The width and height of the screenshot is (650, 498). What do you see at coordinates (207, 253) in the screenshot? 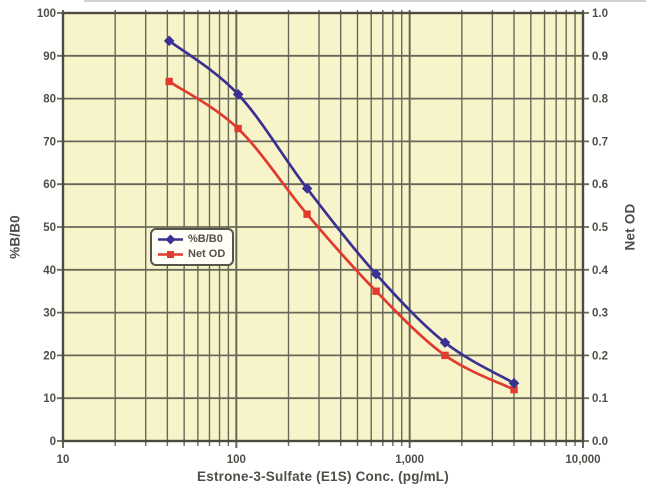
I see `legend-item-label: Net OD` at bounding box center [207, 253].